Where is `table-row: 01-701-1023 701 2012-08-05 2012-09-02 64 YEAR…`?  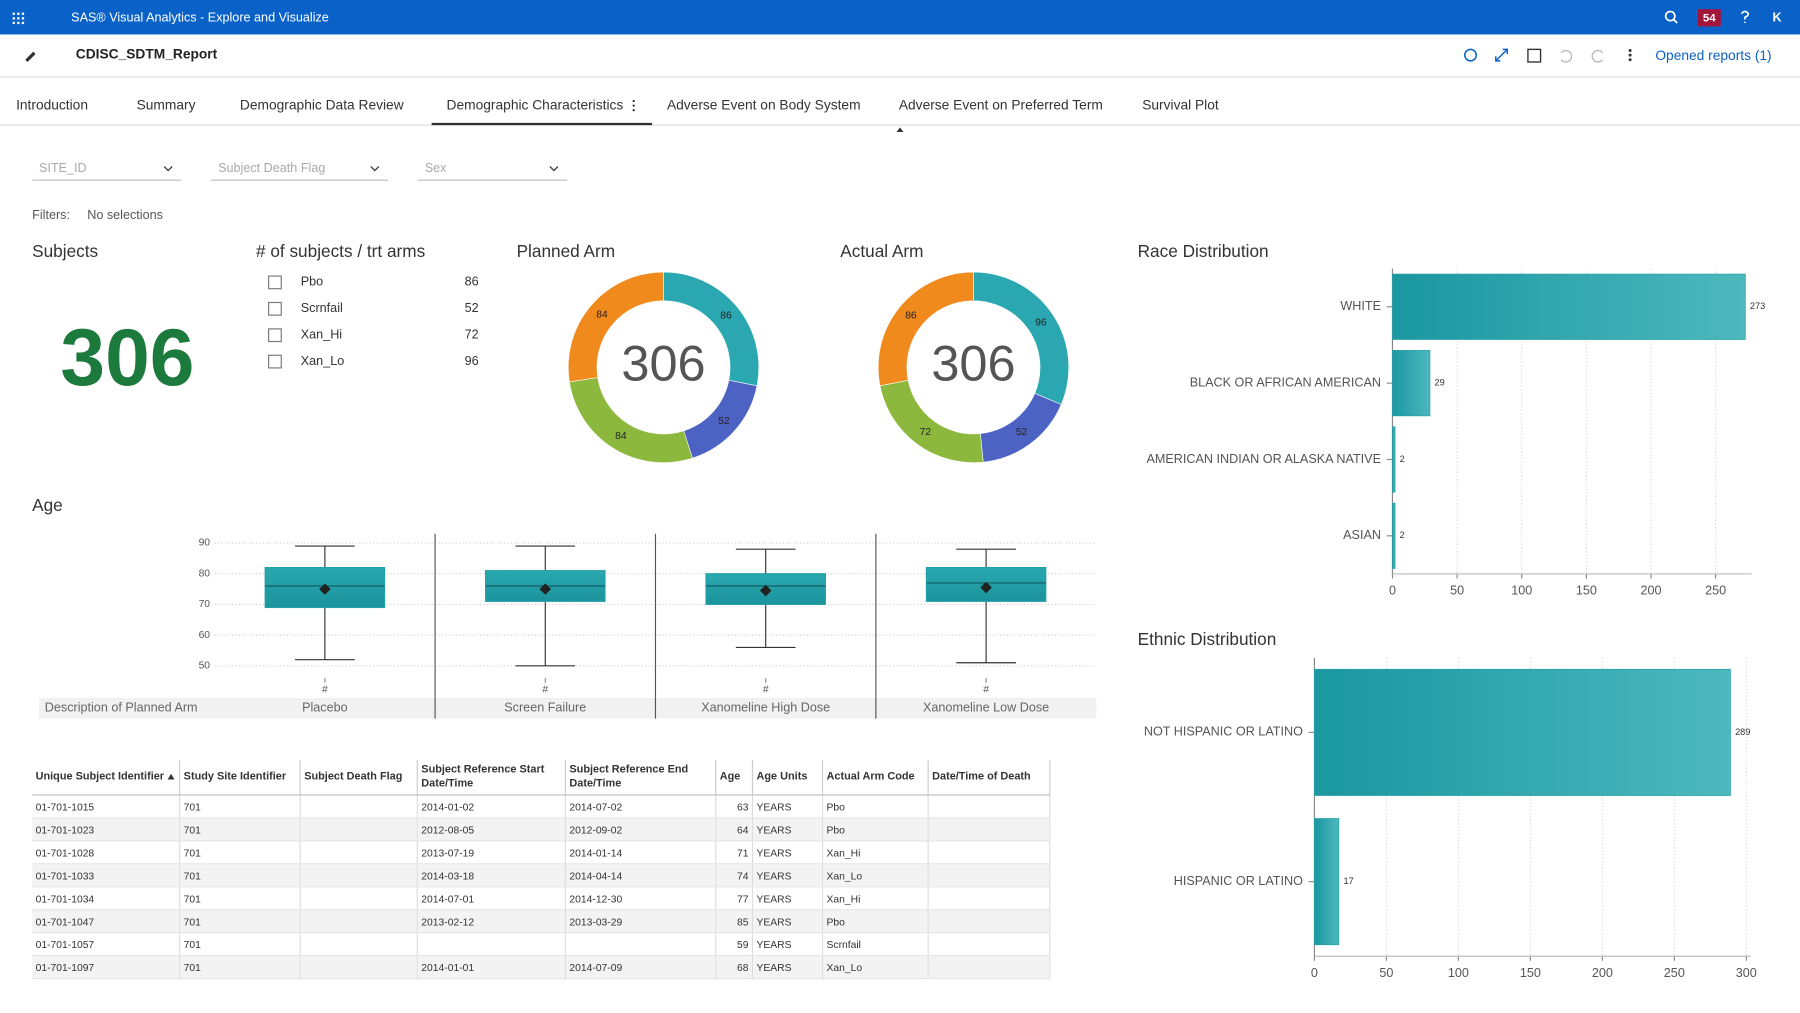 table-row: 01-701-1023 701 2012-08-05 2012-09-02 64 YEAR… is located at coordinates (541, 829).